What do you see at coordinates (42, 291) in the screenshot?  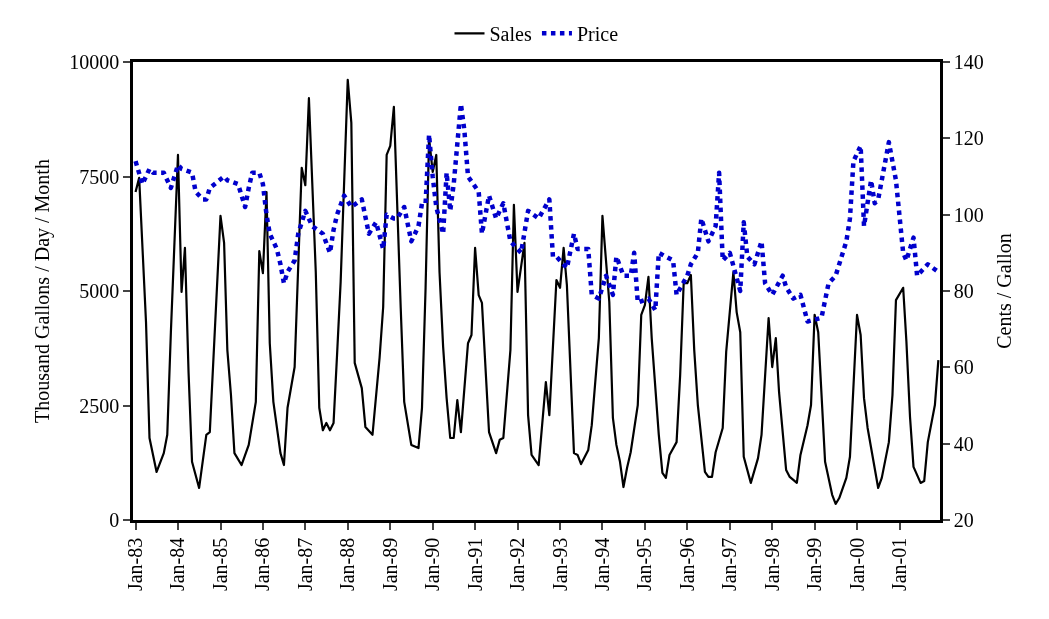 I see `y-axis-title: Thousand Gallons / Day / Month` at bounding box center [42, 291].